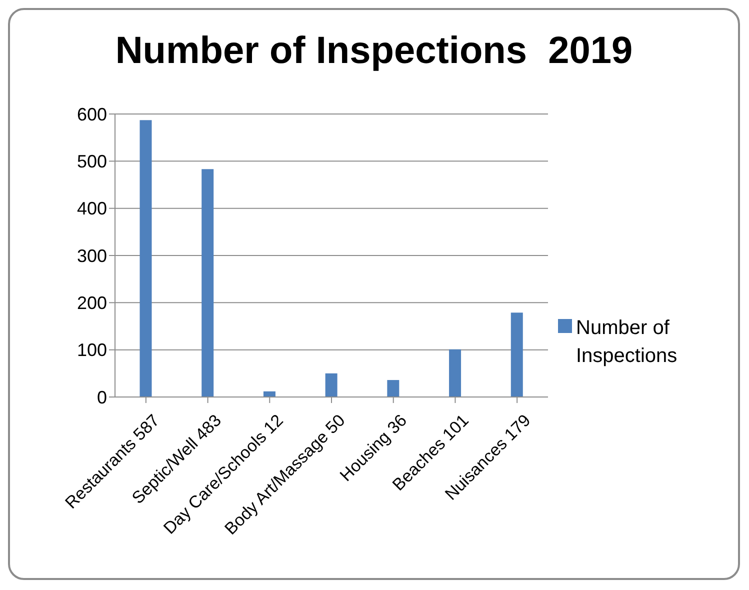 This screenshot has width=749, height=590. I want to click on y-tick-label: 400, so click(91, 208).